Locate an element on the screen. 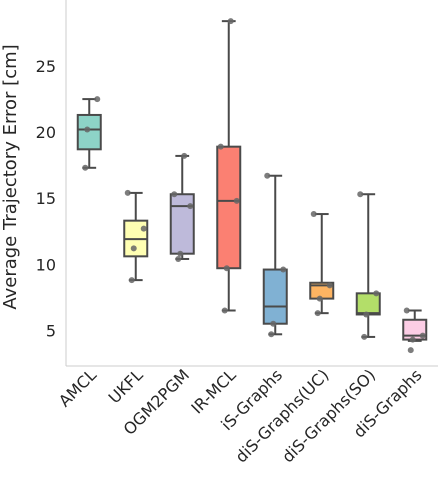 This screenshot has height=481, width=440. y-tick-label: 15 is located at coordinates (46, 198).